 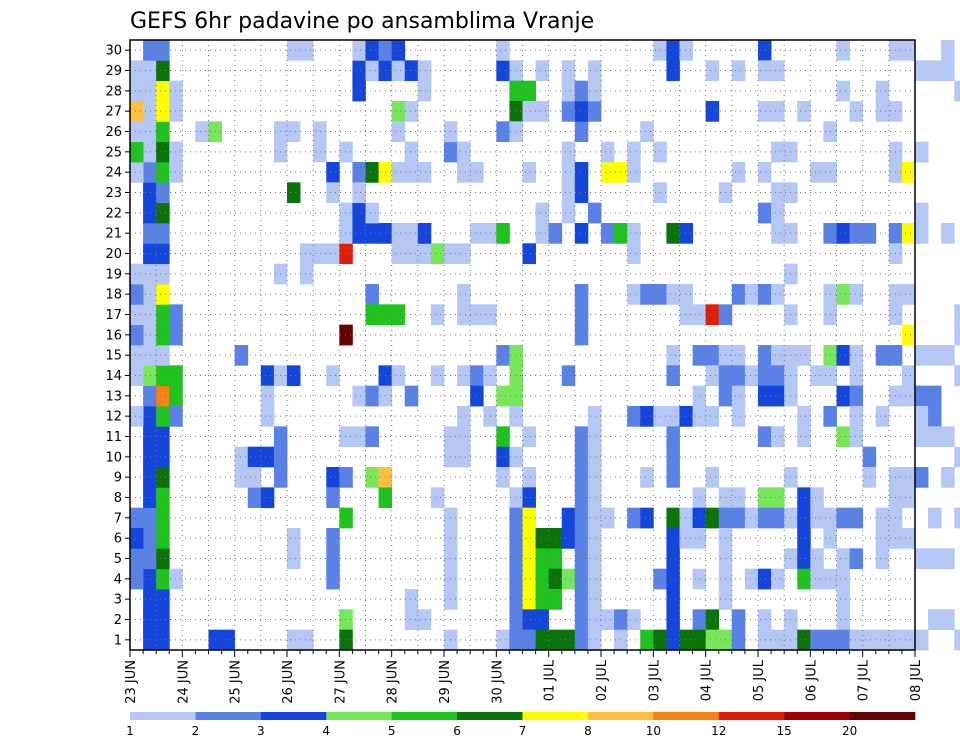 I want to click on x-tick-label: 24 JUN, so click(x=183, y=682).